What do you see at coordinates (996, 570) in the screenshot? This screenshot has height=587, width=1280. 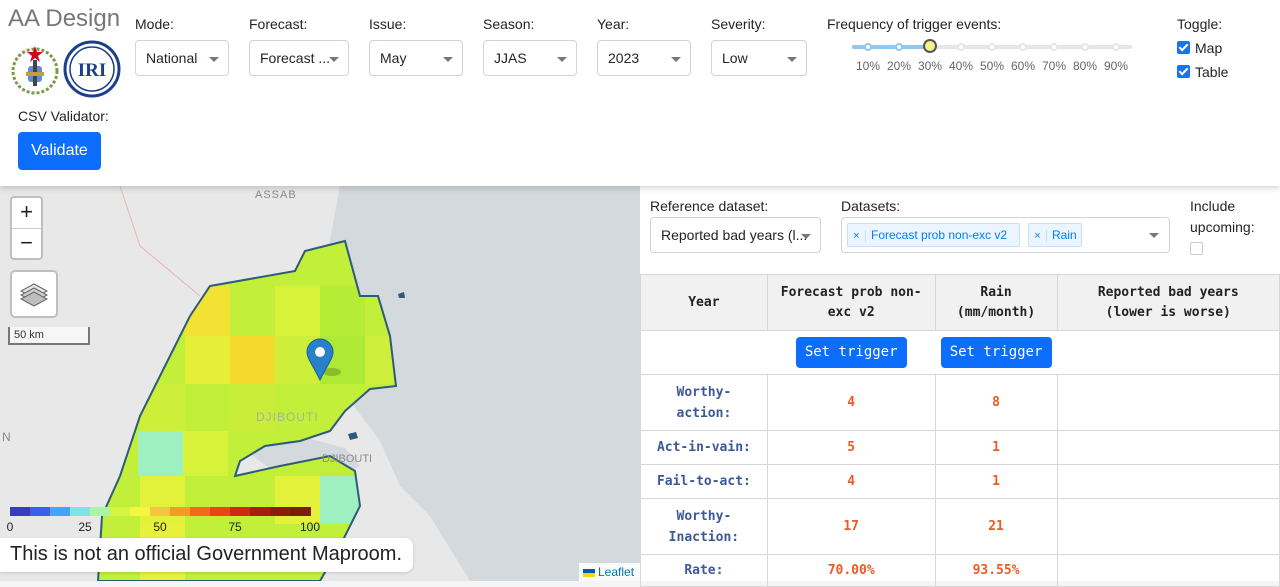 I see `rain-value-cell: 93.55%` at bounding box center [996, 570].